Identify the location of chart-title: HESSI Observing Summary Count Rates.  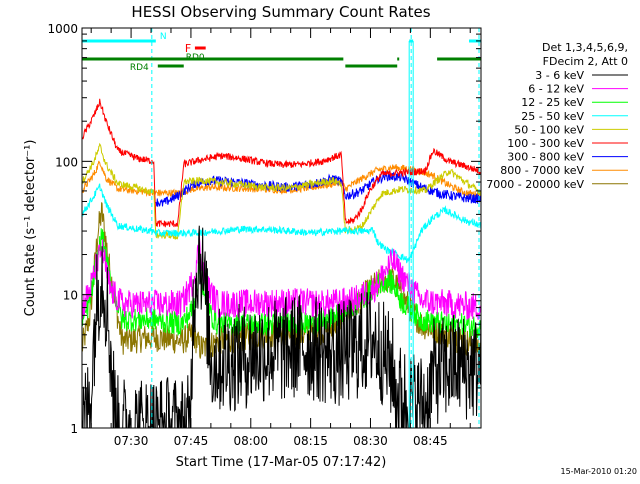
(280, 12).